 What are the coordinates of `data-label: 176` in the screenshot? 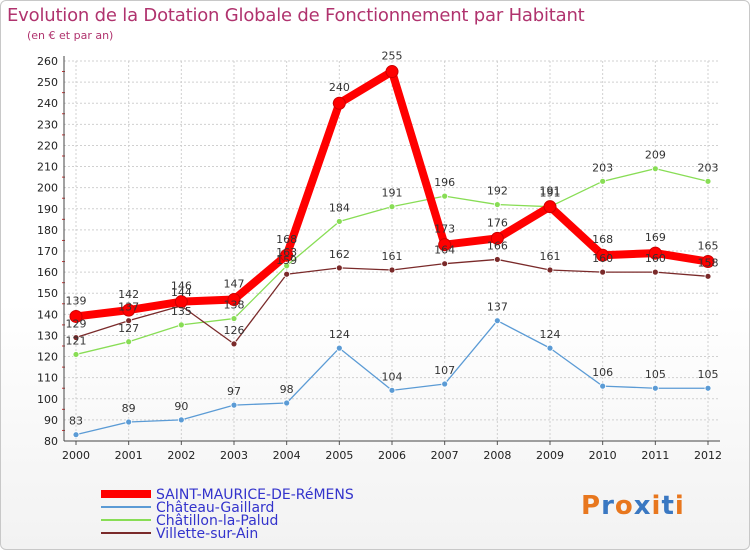 It's located at (497, 222).